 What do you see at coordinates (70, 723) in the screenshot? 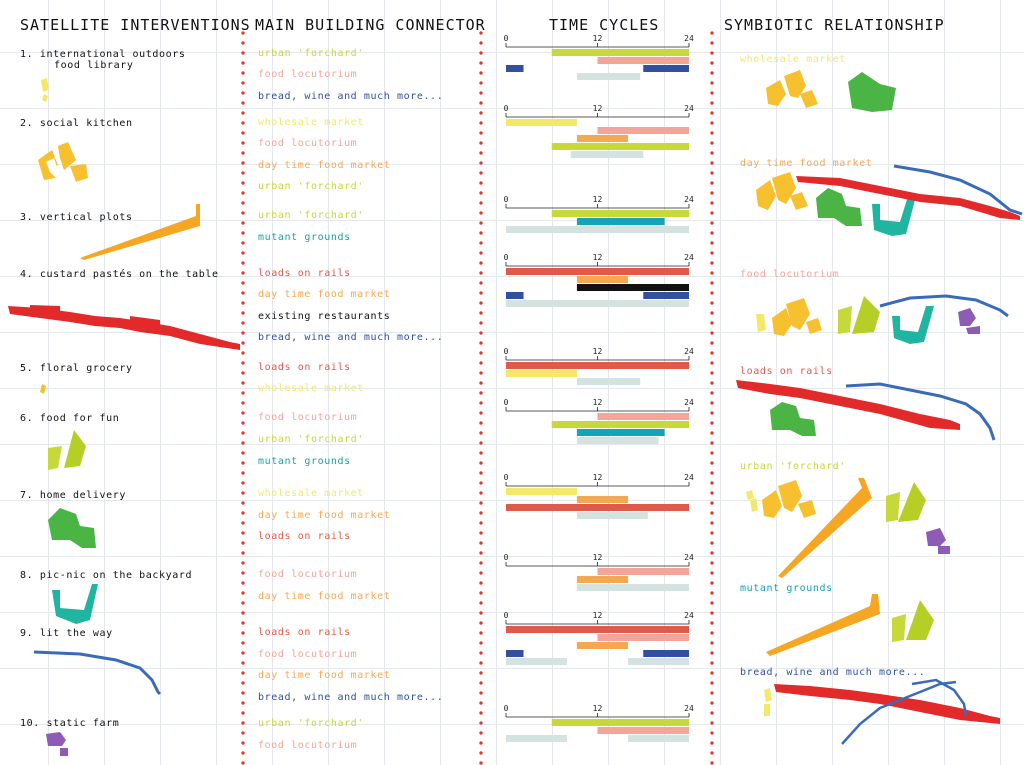
I see `satellite-item-10: 10. static farm` at bounding box center [70, 723].